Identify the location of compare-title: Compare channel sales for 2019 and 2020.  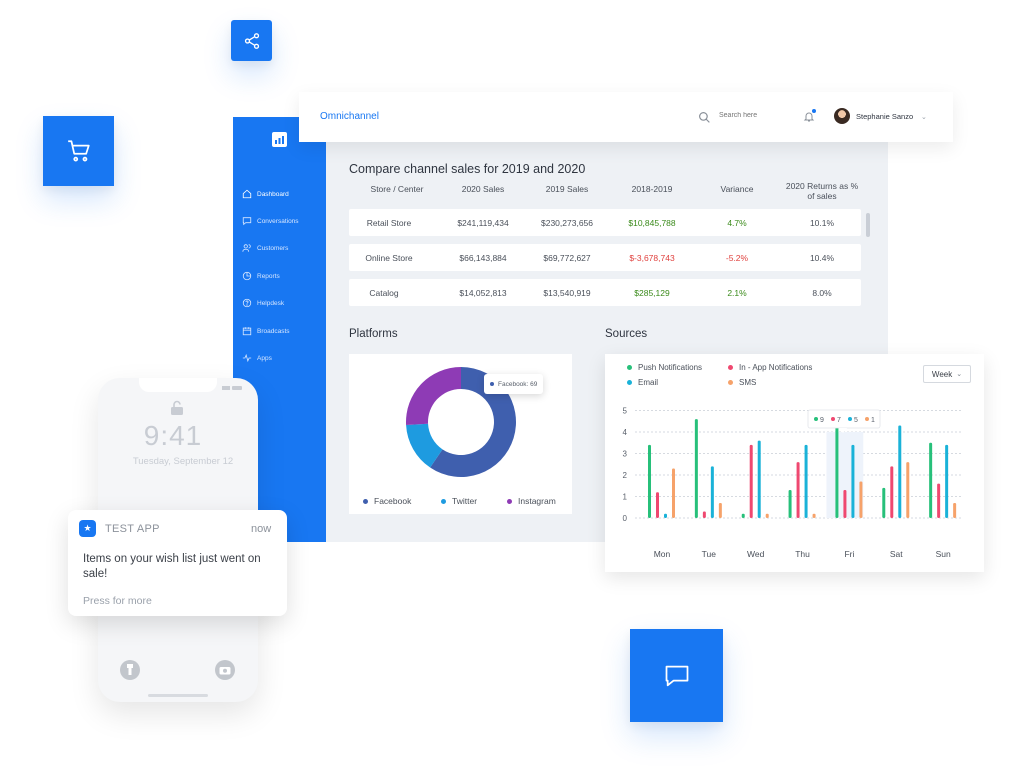
(467, 169).